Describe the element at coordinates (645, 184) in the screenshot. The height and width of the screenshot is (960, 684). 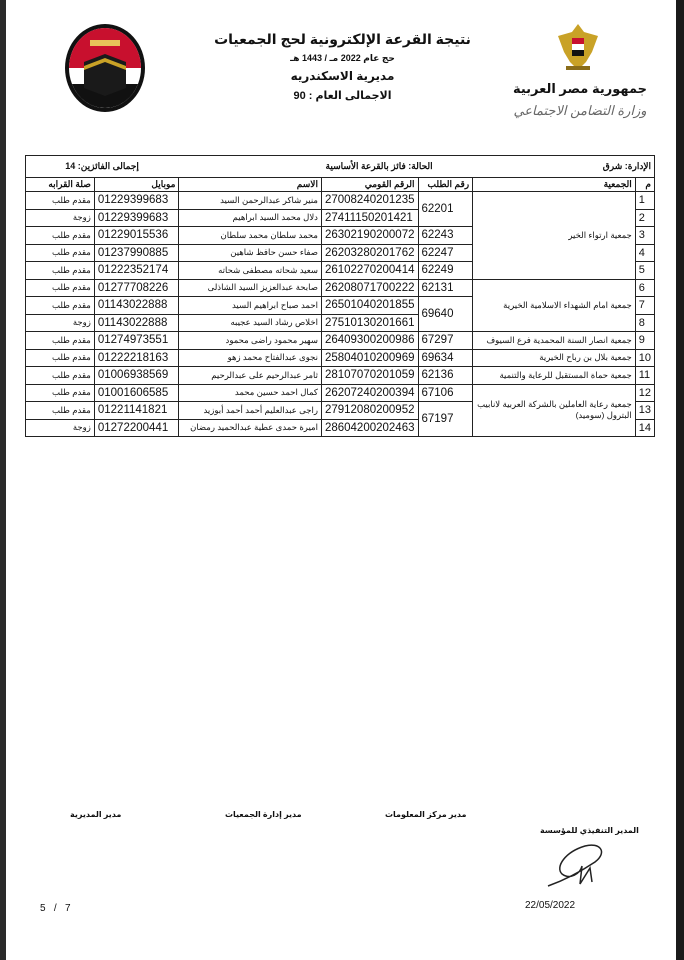
I see `col-m: م` at that location.